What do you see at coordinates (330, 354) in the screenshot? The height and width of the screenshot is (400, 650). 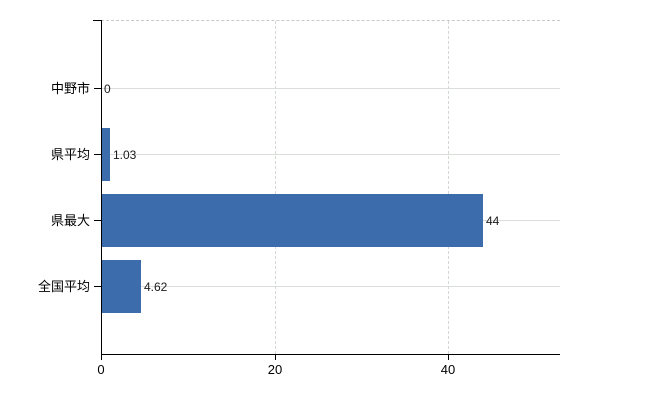 I see `x-axis-line` at bounding box center [330, 354].